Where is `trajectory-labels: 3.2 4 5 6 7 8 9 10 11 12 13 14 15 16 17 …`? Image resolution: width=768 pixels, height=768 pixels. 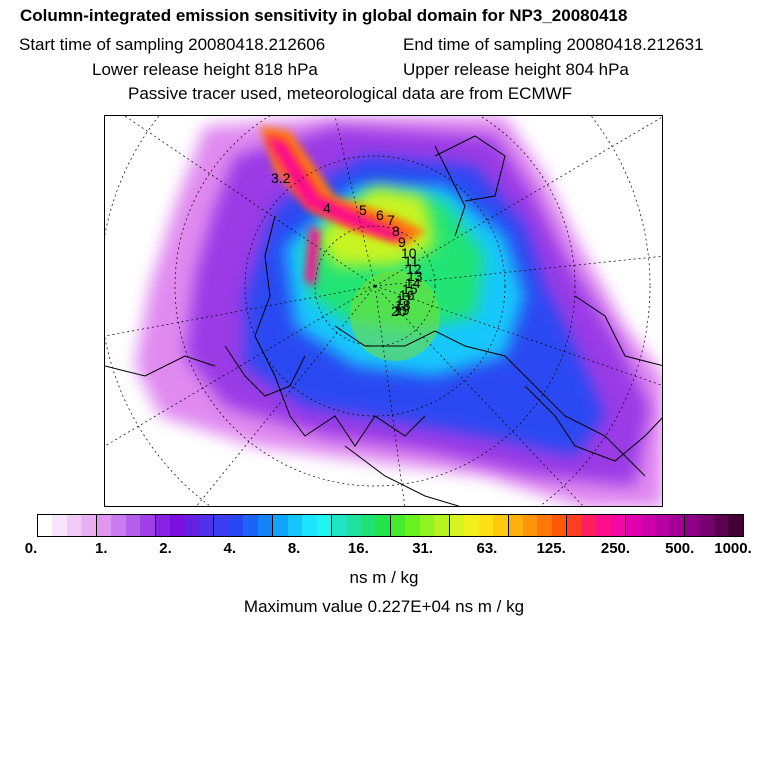
trajectory-labels: 3.2 4 5 6 7 8 9 10 11 12 13 14 15 16 17 … is located at coordinates (347, 244).